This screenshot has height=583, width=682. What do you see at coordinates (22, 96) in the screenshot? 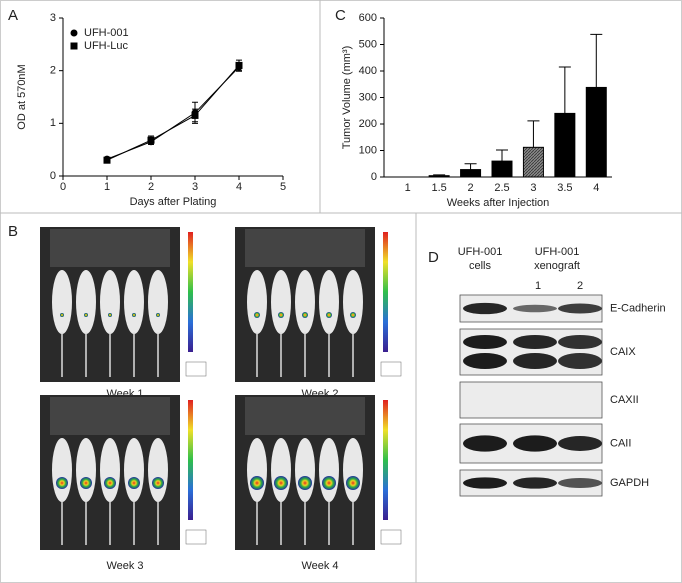
I see `y-axis-label: OD at 570nM` at bounding box center [22, 96].